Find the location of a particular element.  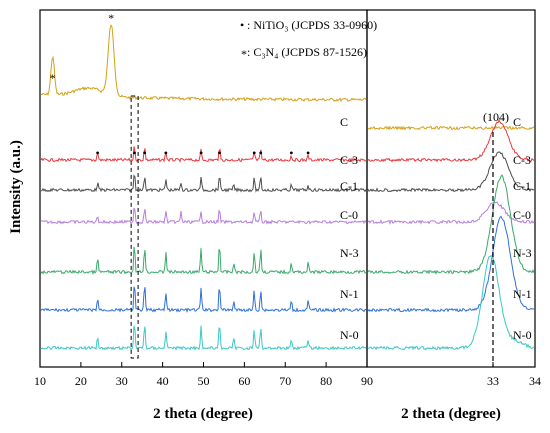

legend-text-c3n4: : C₃N₄ (JCPDS 87-1526) is located at coordinates (307, 52).